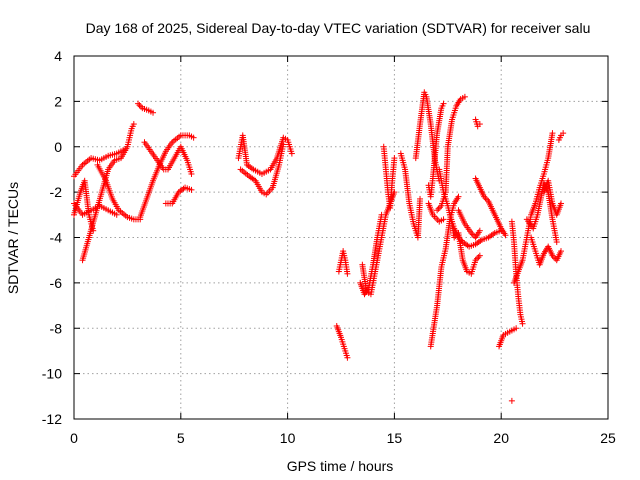 This screenshot has width=640, height=480. I want to click on y-tick-label: -2, so click(56, 192).